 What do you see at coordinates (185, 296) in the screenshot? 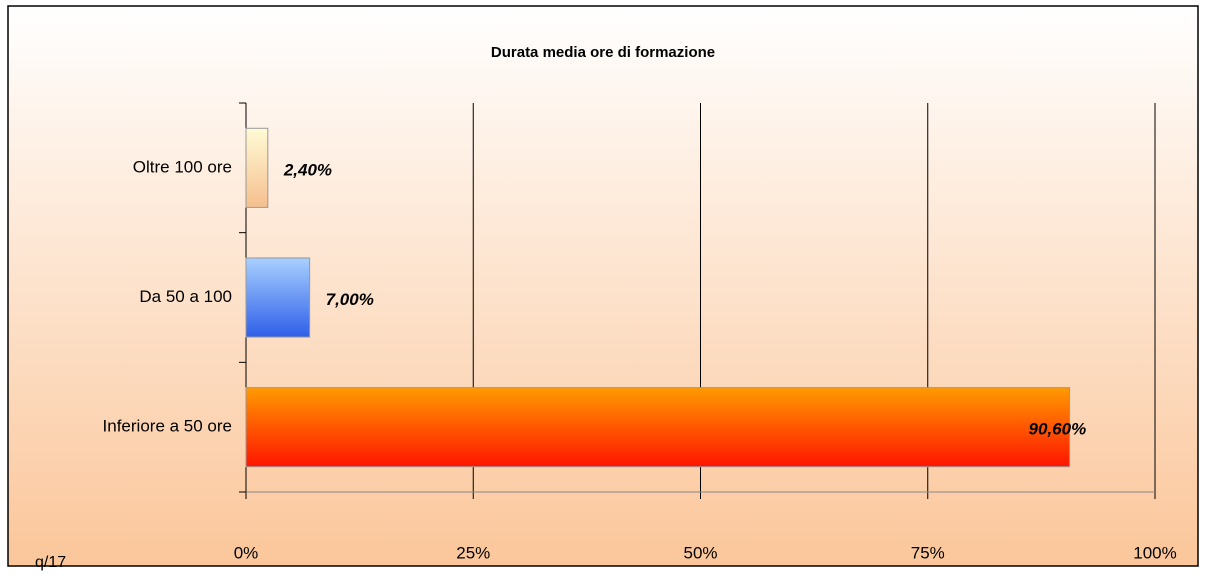
I see `category-label: Da 50 a 100` at bounding box center [185, 296].